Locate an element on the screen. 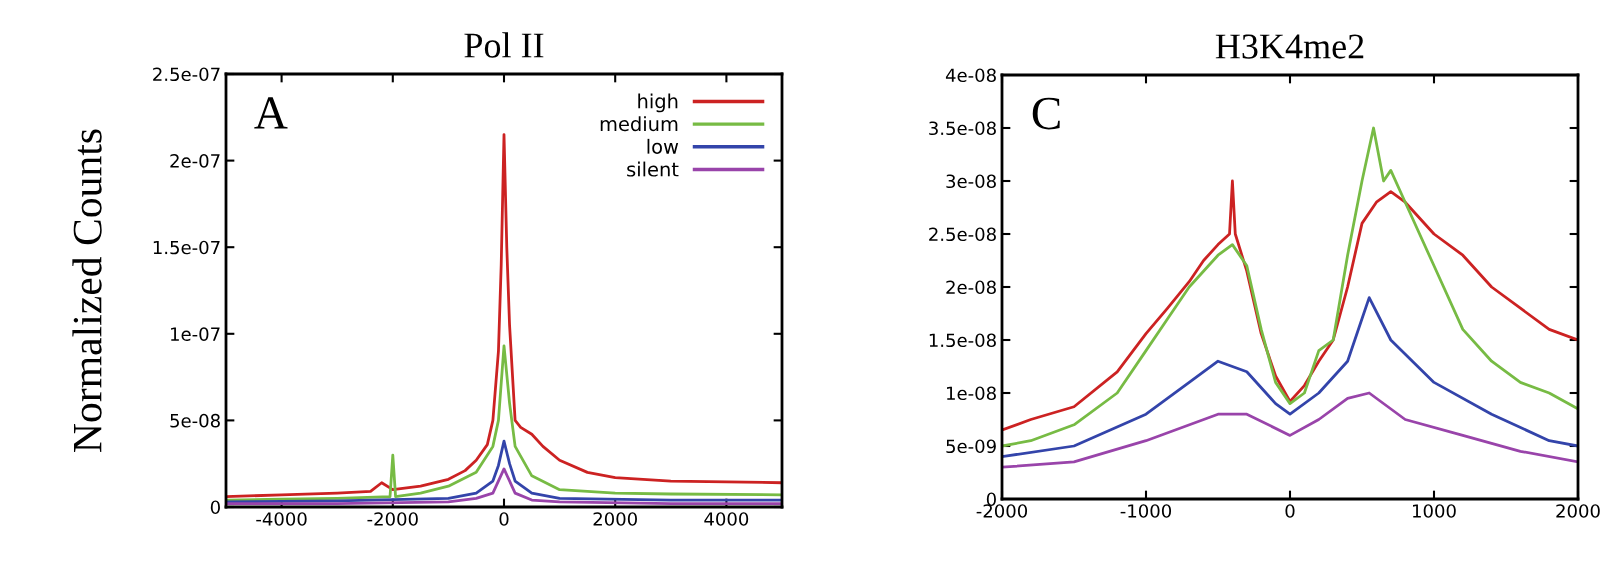 This screenshot has height=562, width=1618. y-tick-label: 1e-08 is located at coordinates (971, 393).